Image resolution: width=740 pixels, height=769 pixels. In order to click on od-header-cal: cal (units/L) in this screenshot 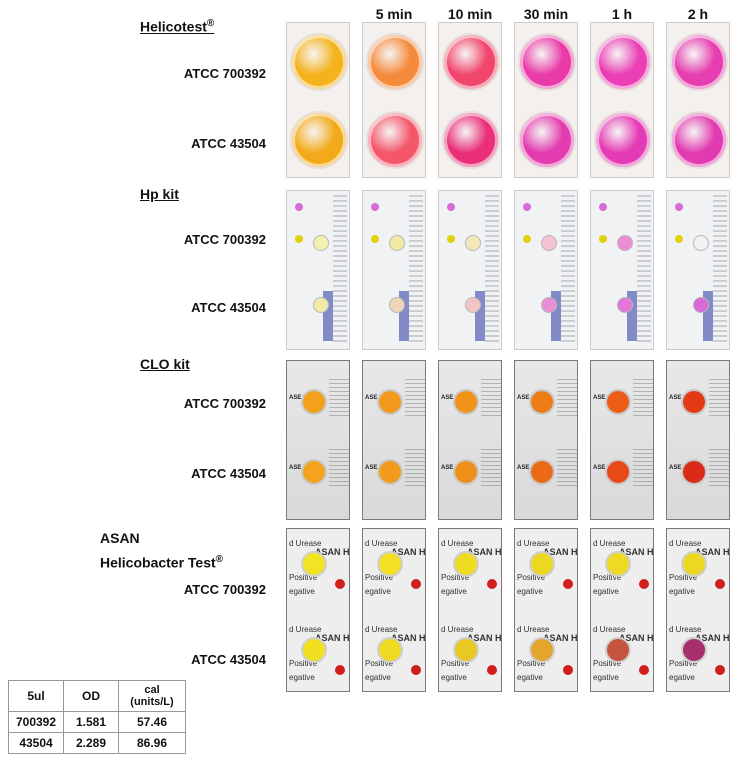, I will do `click(152, 696)`.